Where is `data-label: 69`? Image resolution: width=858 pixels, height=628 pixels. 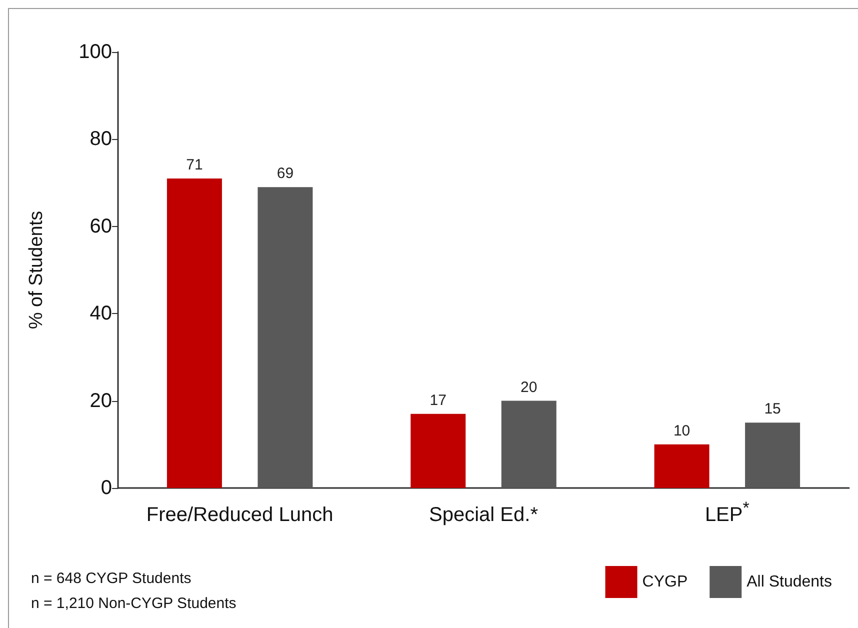 data-label: 69 is located at coordinates (285, 173).